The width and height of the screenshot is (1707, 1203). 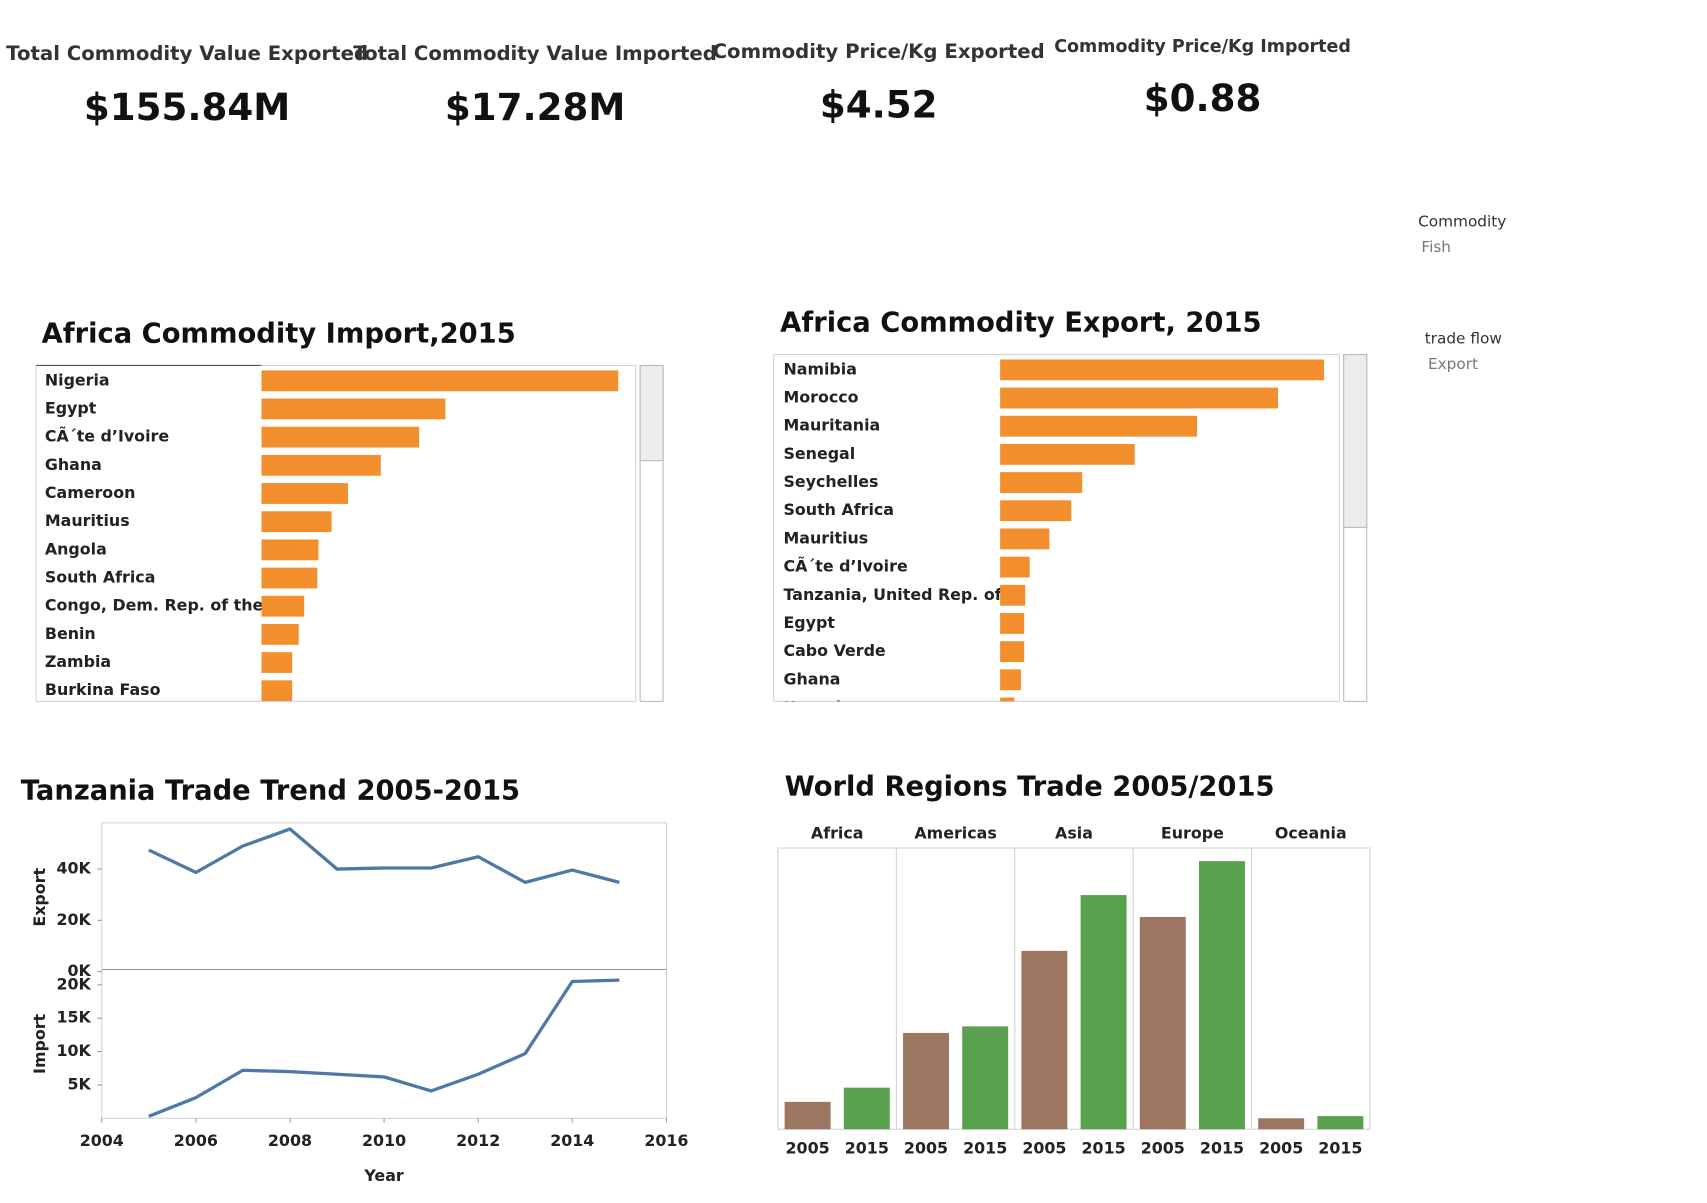 I want to click on category-label: Congo, Dem. Rep. of the, so click(x=154, y=605).